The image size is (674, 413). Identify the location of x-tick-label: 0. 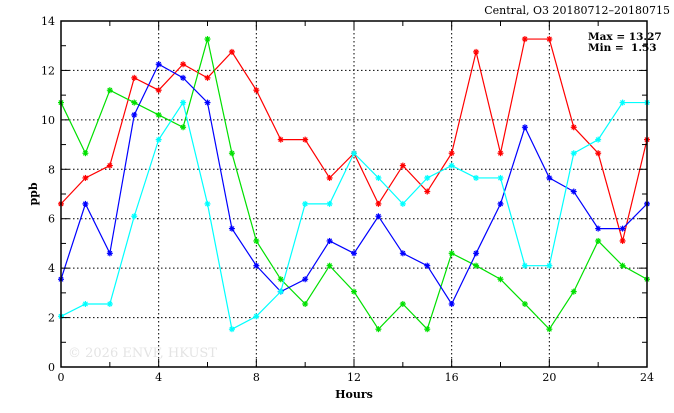
(61, 377).